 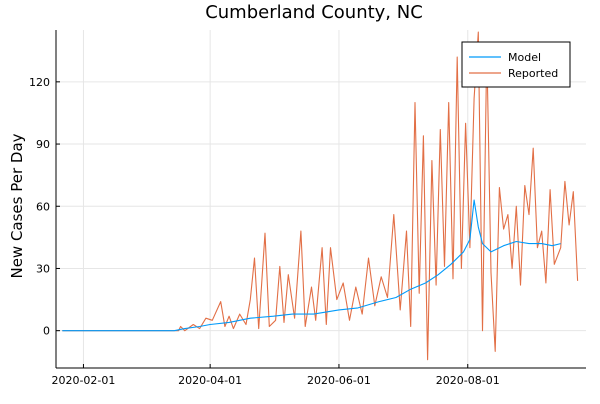 I want to click on y-tick-label: 60, so click(x=43, y=206).